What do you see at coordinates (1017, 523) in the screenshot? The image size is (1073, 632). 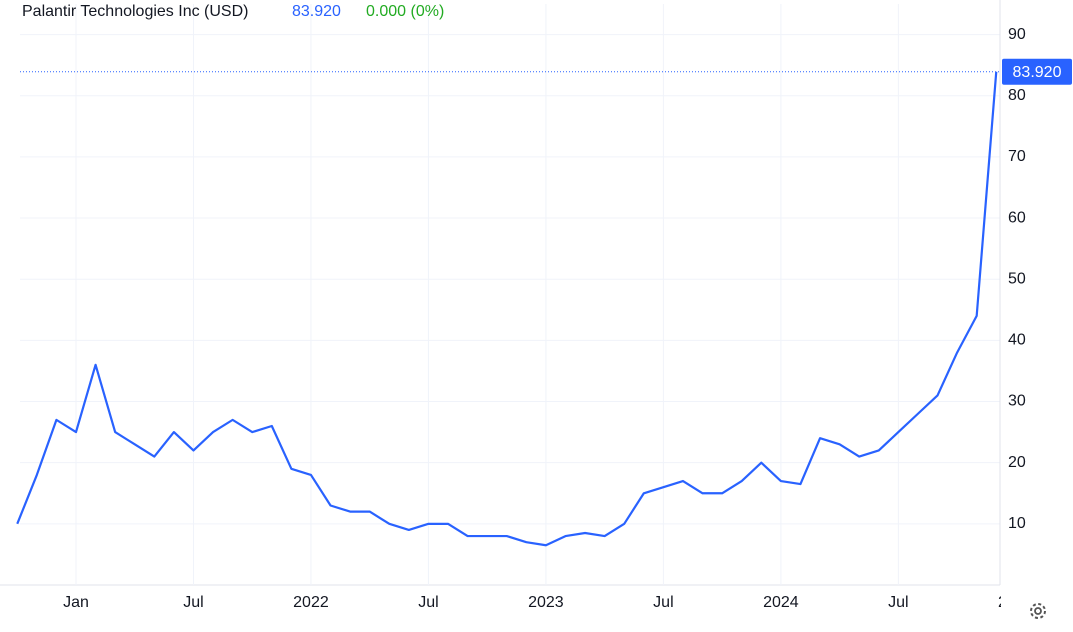 I see `y-tick-label: 10` at bounding box center [1017, 523].